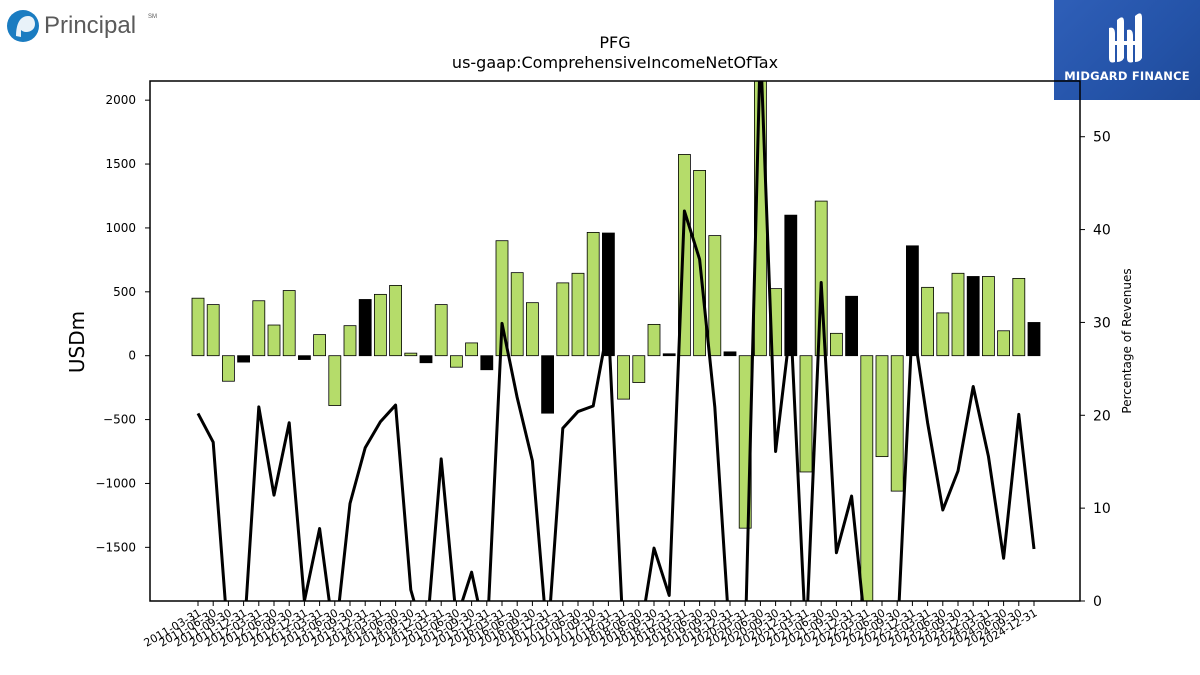 The image size is (1200, 675). Describe the element at coordinates (1102, 138) in the screenshot. I see `y2-tick-label: 50` at that location.